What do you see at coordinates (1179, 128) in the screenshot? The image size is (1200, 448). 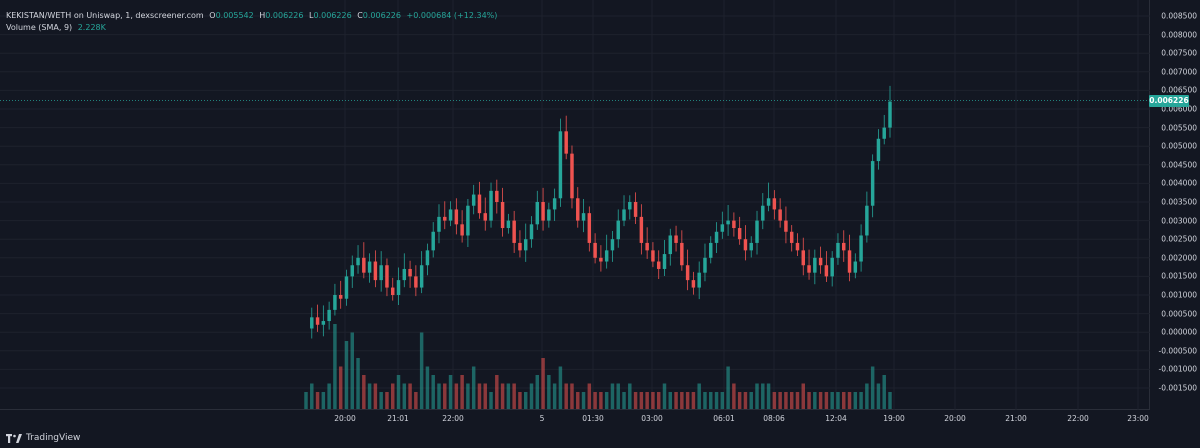 I see `price-axis-tick-label: 0.005500` at bounding box center [1179, 128].